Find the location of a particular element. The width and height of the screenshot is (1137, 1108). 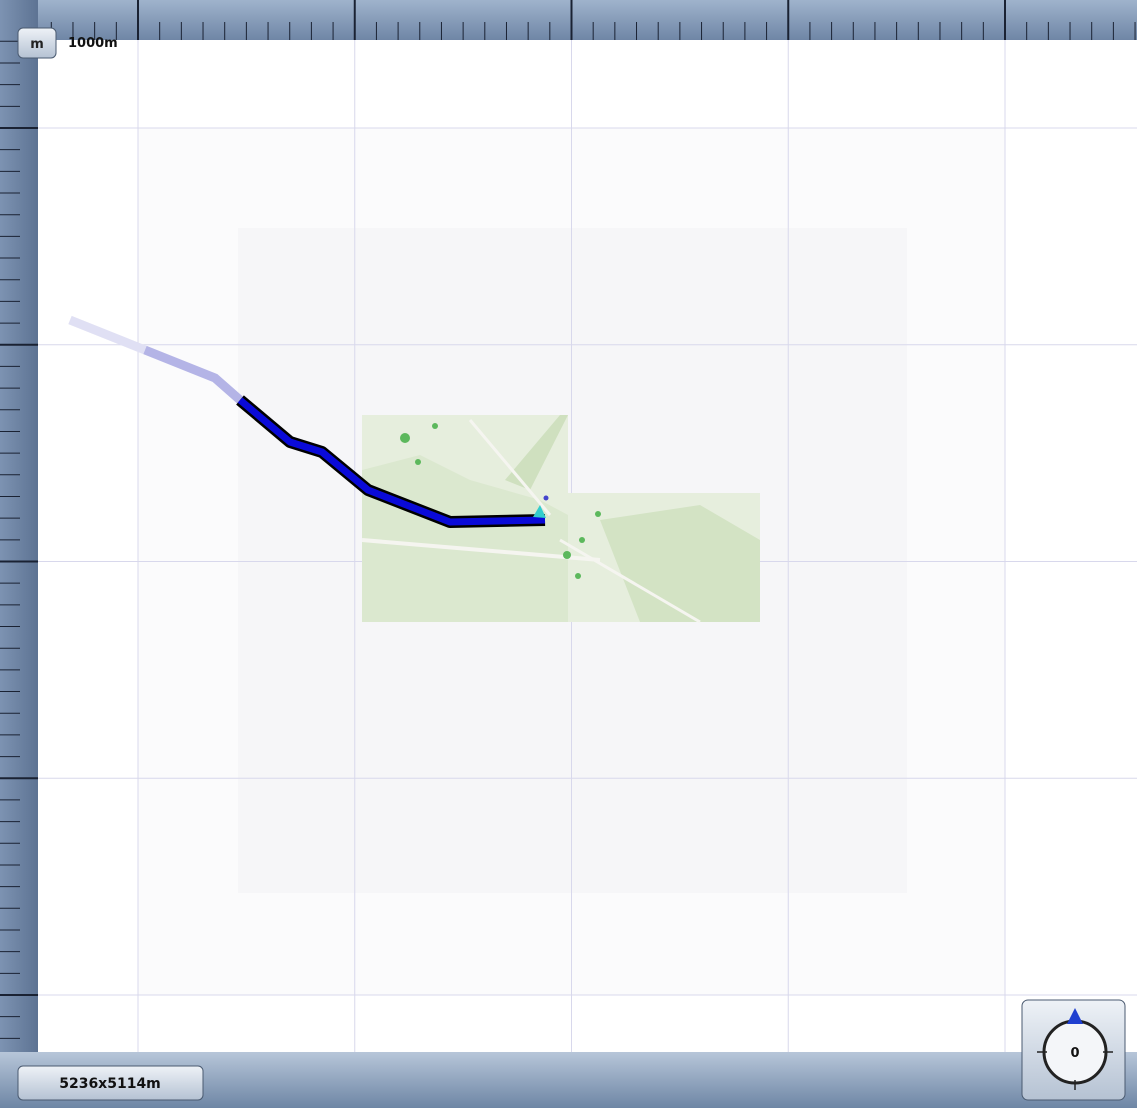

compass-needle is located at coordinates (1075, 1016).